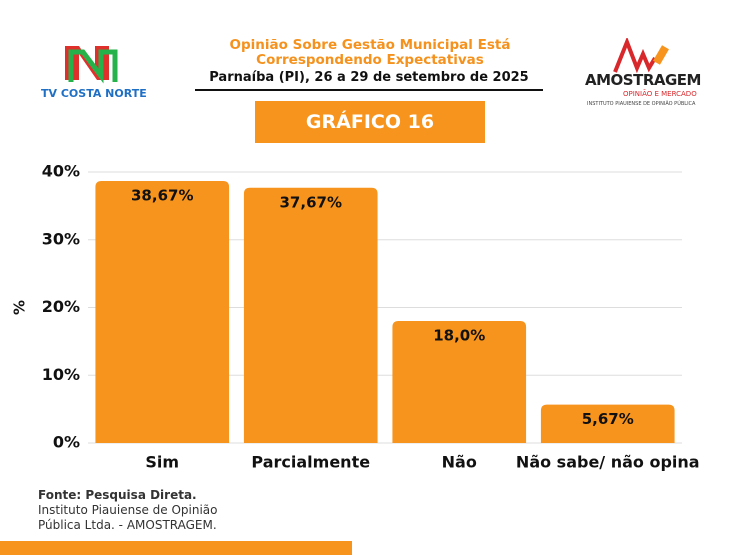 This screenshot has width=740, height=555. I want to click on logo-left-icon, so click(91, 65).